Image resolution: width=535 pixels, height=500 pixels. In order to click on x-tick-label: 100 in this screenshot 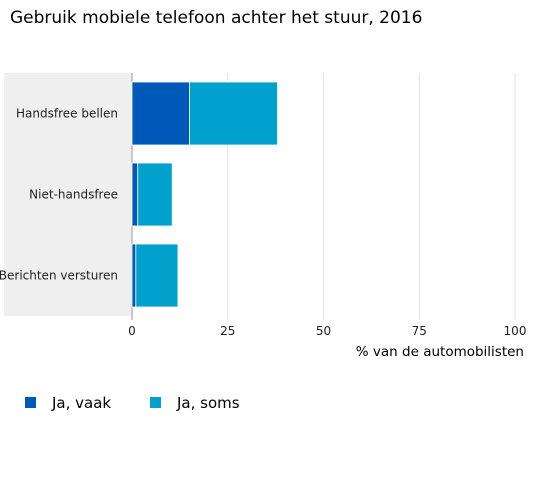, I will do `click(515, 331)`.